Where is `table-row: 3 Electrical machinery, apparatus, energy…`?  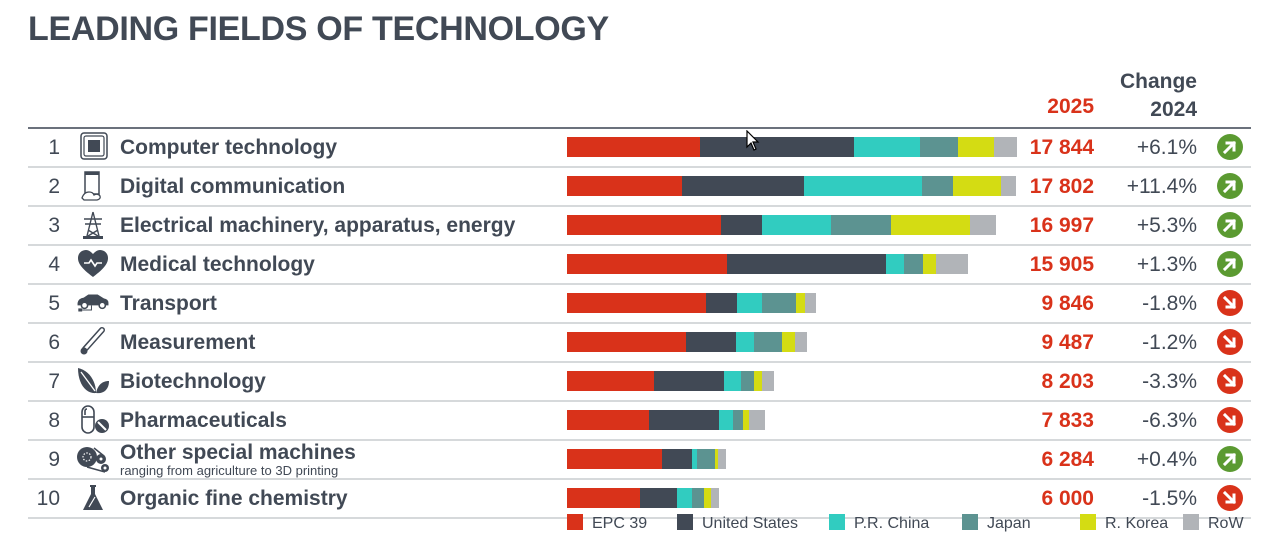 table-row: 3 Electrical machinery, apparatus, energy… is located at coordinates (639, 226).